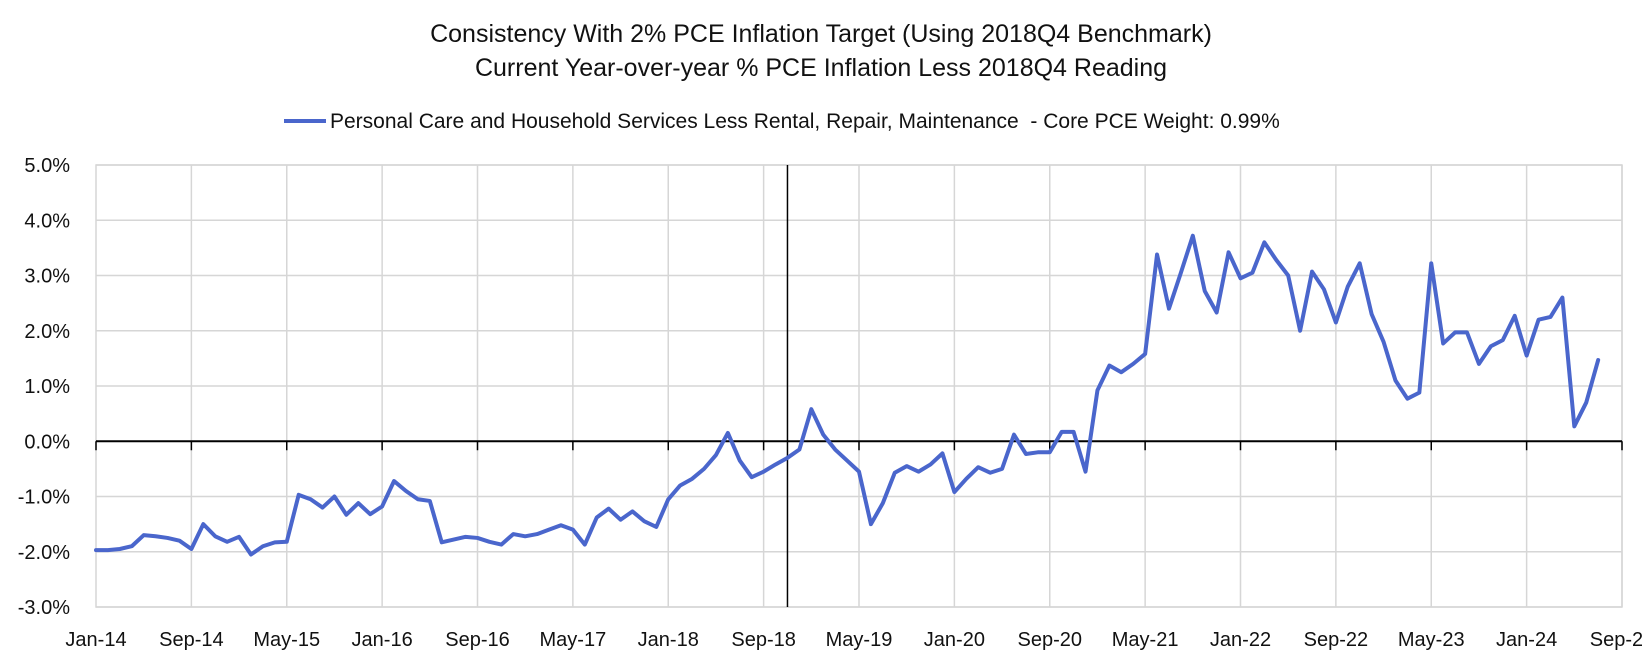  I want to click on x-tick-label: Jan-14, so click(95, 640).